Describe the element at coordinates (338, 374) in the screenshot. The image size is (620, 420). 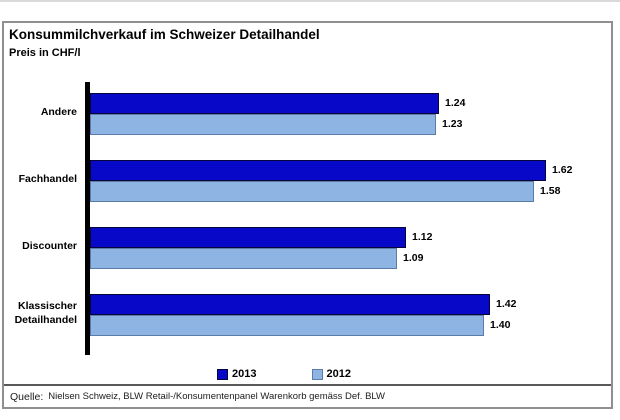
I see `legend-label: 2012` at that location.